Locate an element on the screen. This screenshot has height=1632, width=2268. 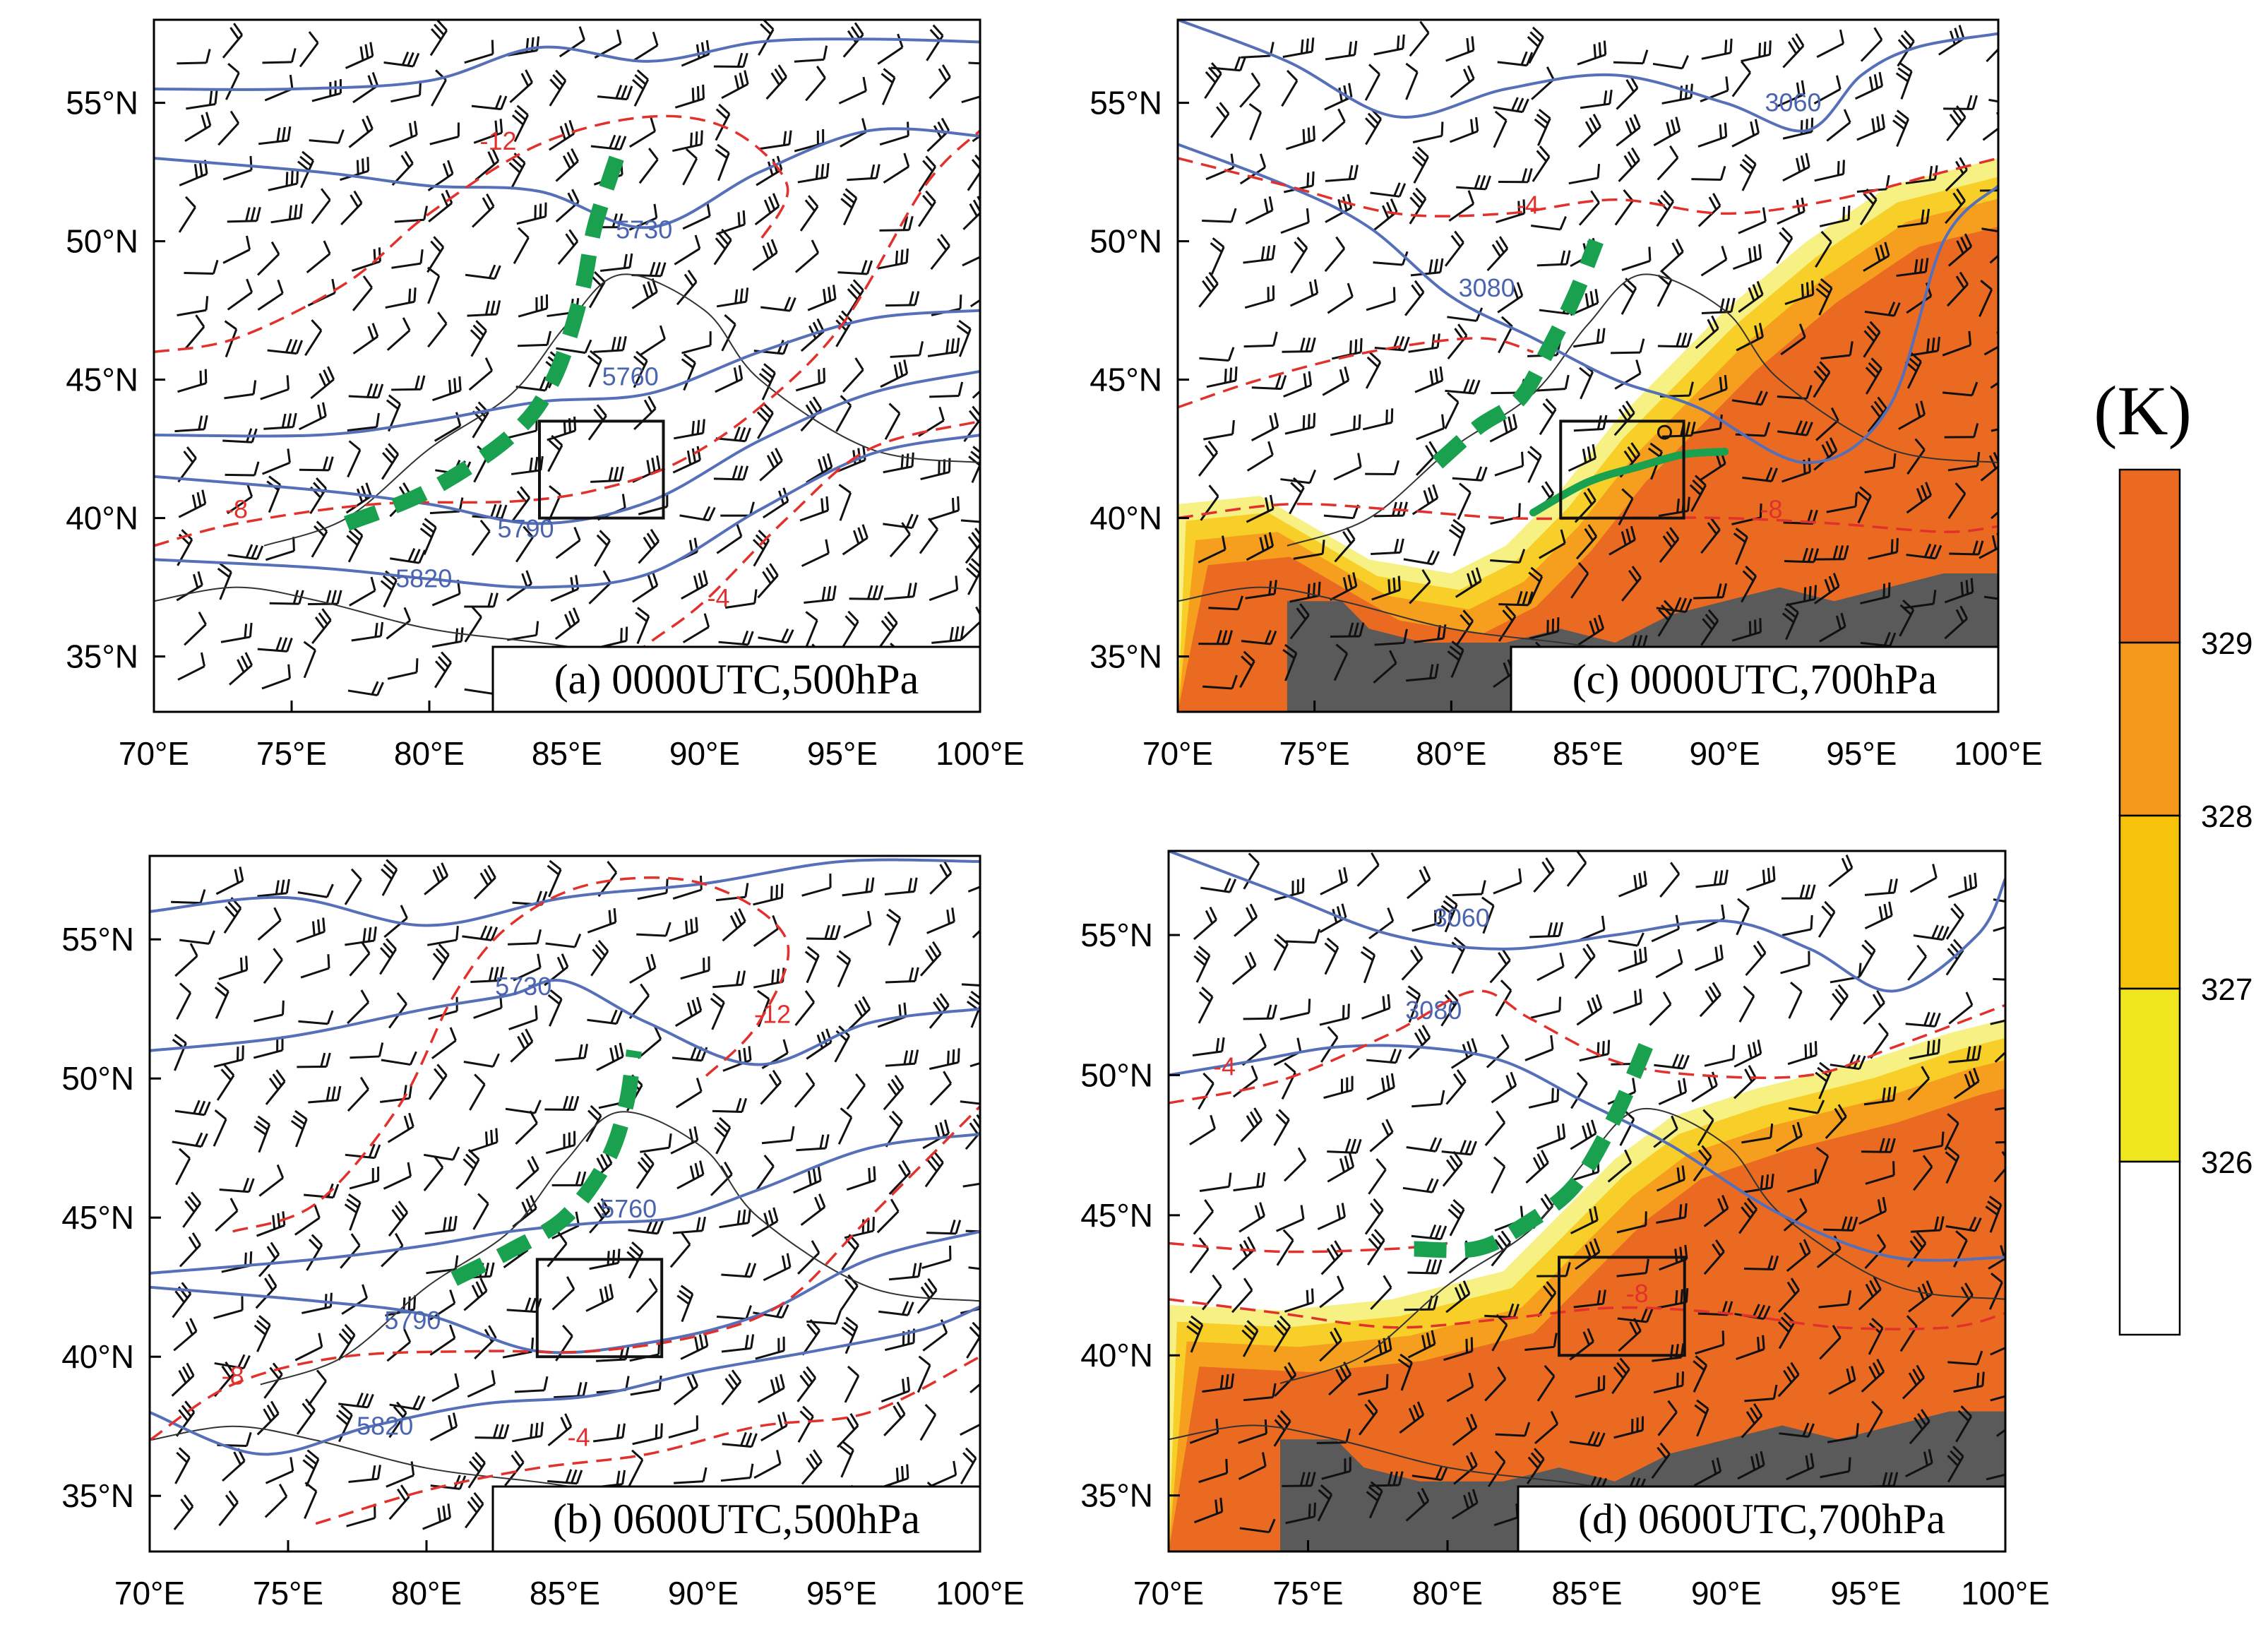
y-tick-label: 45°N is located at coordinates (1116, 1215).